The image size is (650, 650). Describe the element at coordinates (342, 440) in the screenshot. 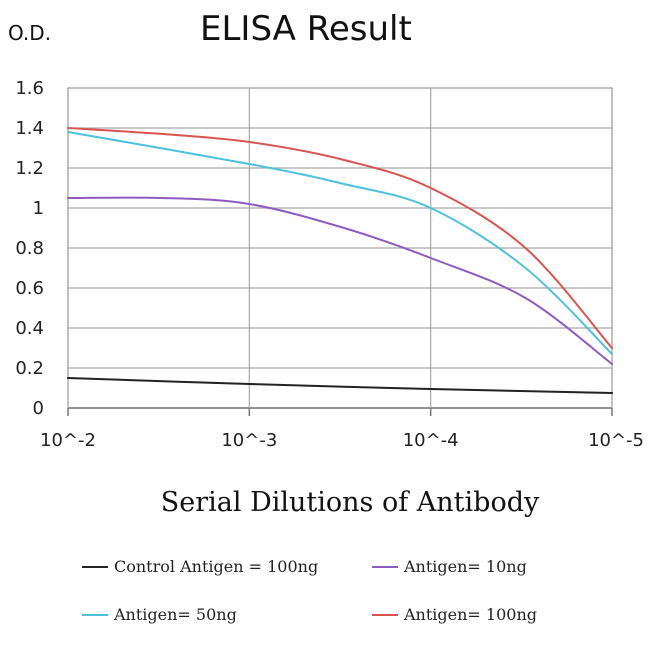

I see `x-tick-labels: 10^-2 10^-3 10^-4 10^-5` at that location.